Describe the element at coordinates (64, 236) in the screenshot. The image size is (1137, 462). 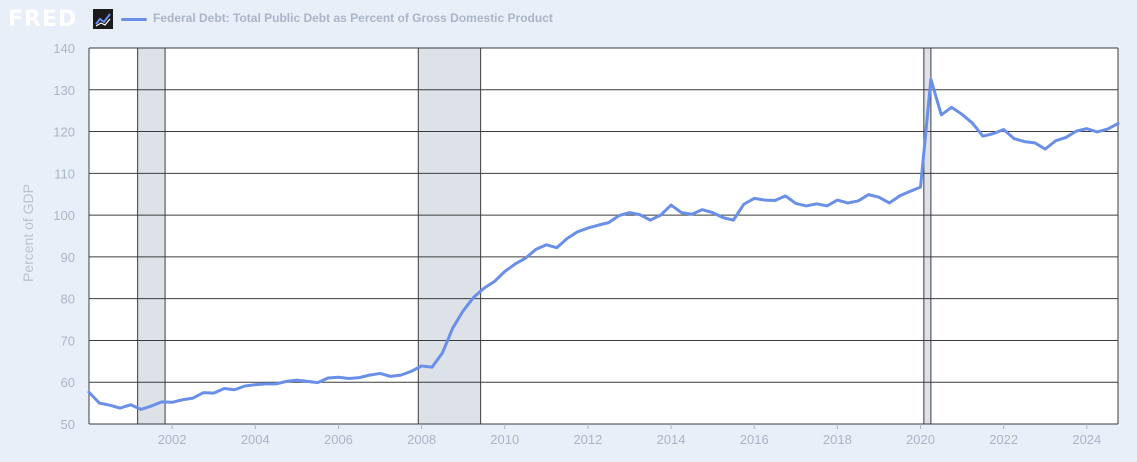
I see `y-axis-ticks: 50 60 70 80 90 100 110 120 130 140` at that location.